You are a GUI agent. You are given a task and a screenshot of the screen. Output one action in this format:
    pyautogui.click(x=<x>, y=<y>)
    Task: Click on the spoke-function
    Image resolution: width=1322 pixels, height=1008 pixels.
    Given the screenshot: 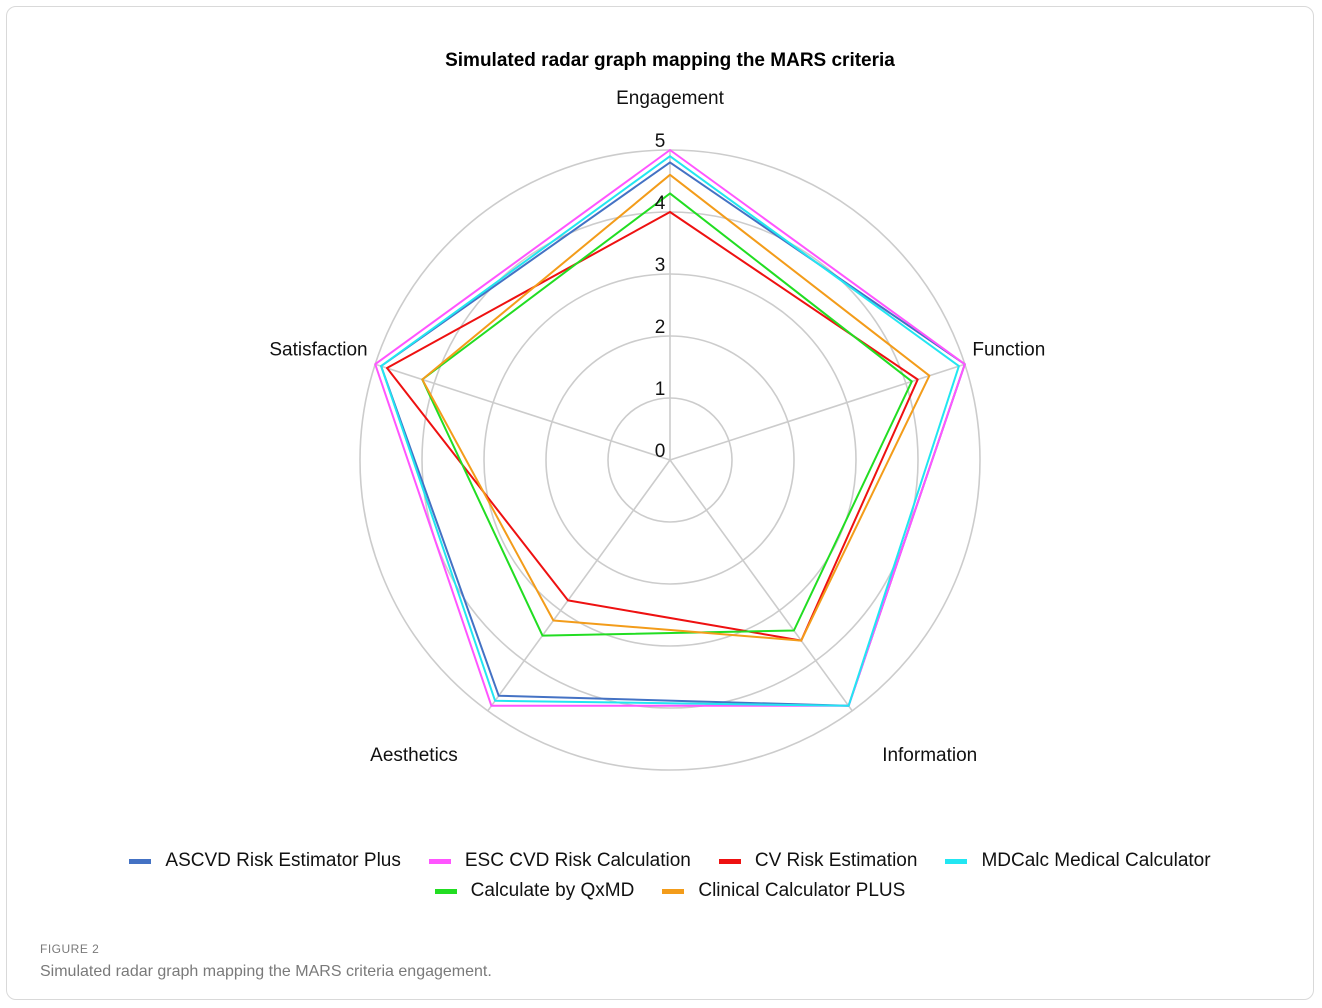 What is the action you would take?
    pyautogui.click(x=817, y=412)
    